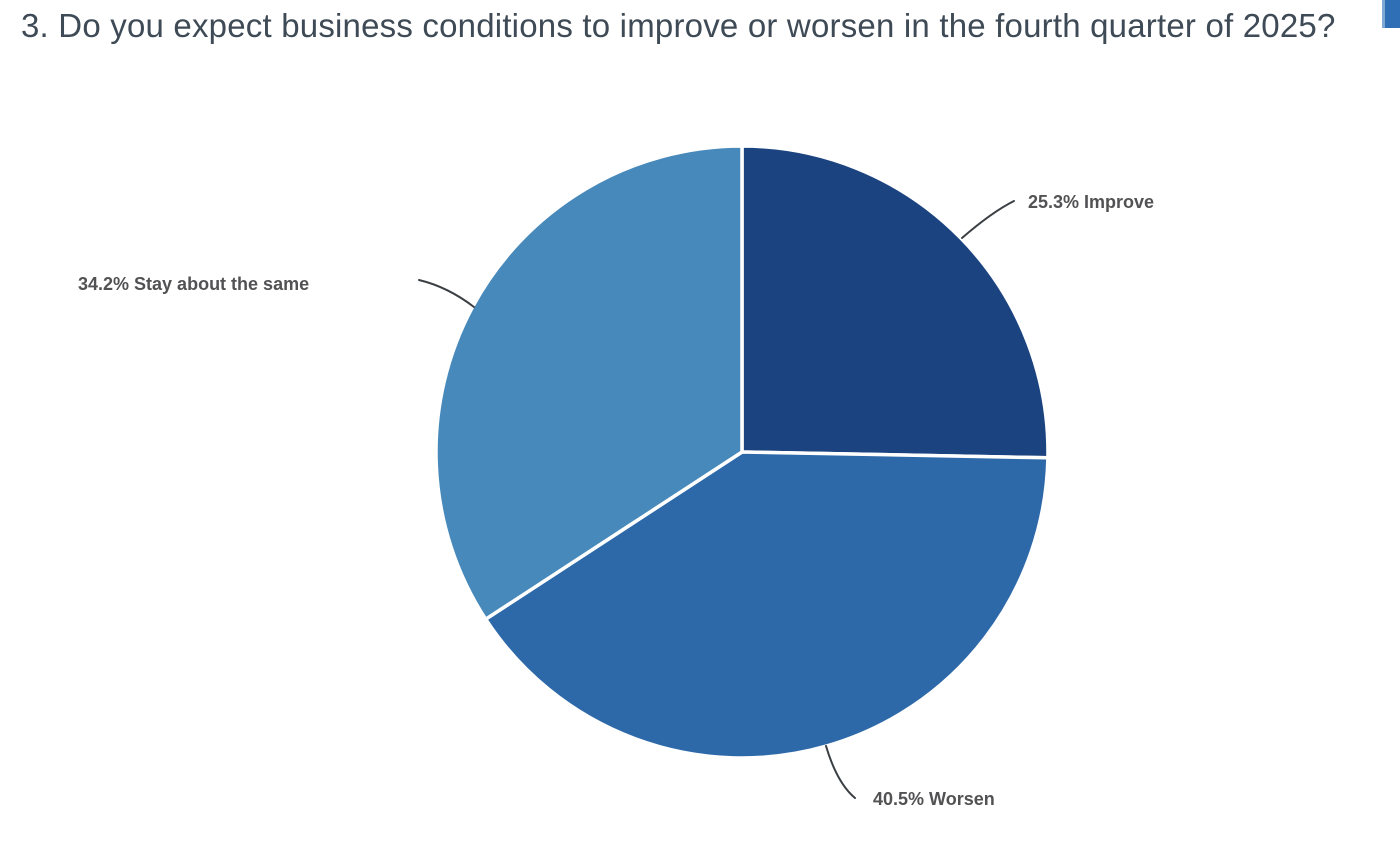 This screenshot has width=1400, height=860. I want to click on clipped-blue-element, so click(1391, 14).